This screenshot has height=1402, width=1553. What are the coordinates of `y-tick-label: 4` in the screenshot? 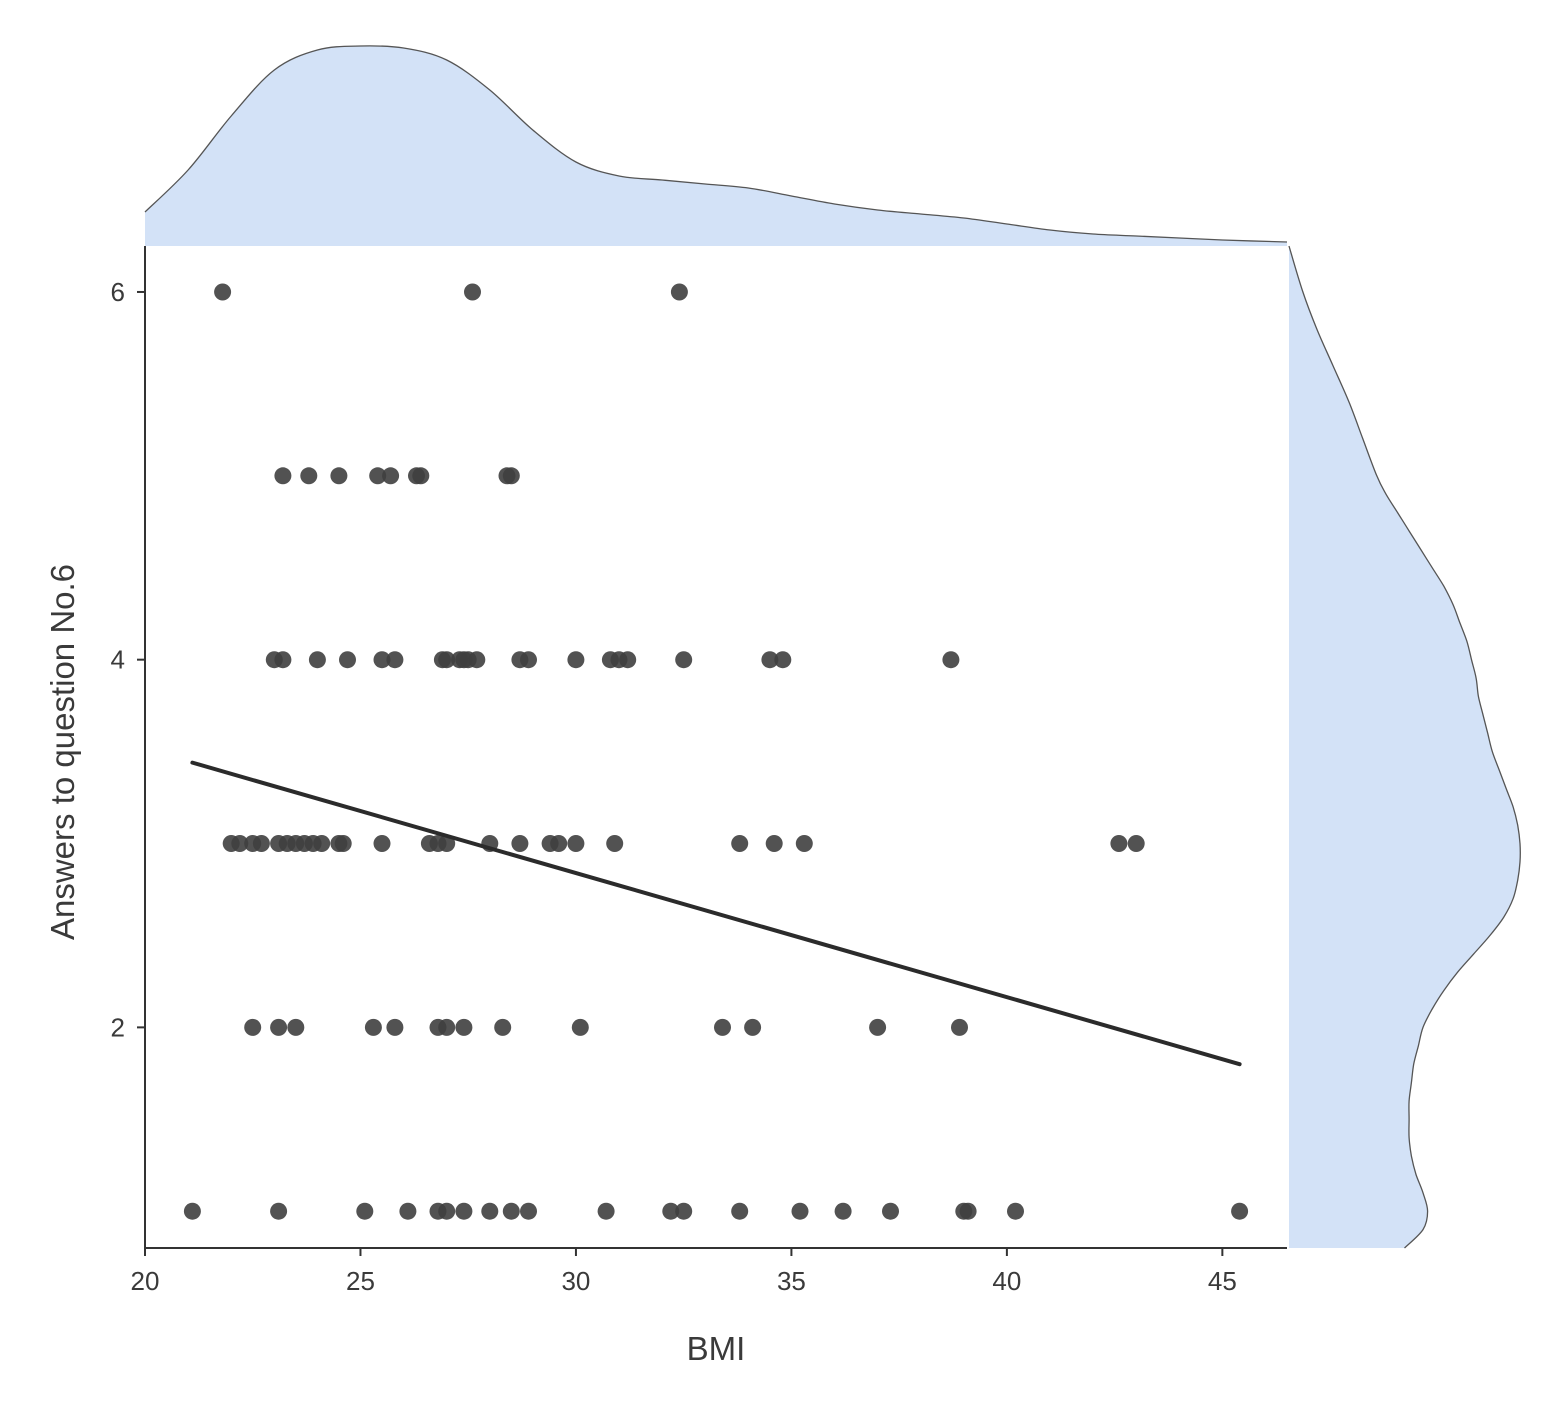 It's located at (118, 660).